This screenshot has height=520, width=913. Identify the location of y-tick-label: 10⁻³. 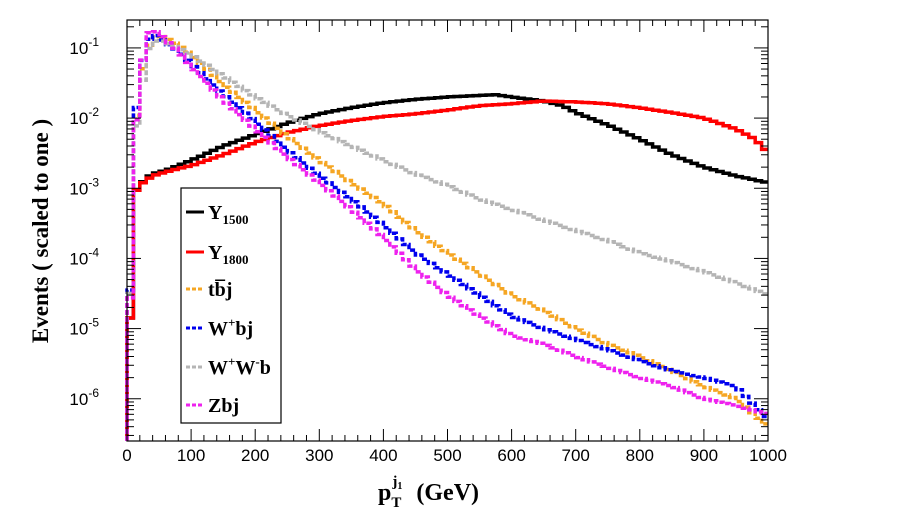
(84, 186).